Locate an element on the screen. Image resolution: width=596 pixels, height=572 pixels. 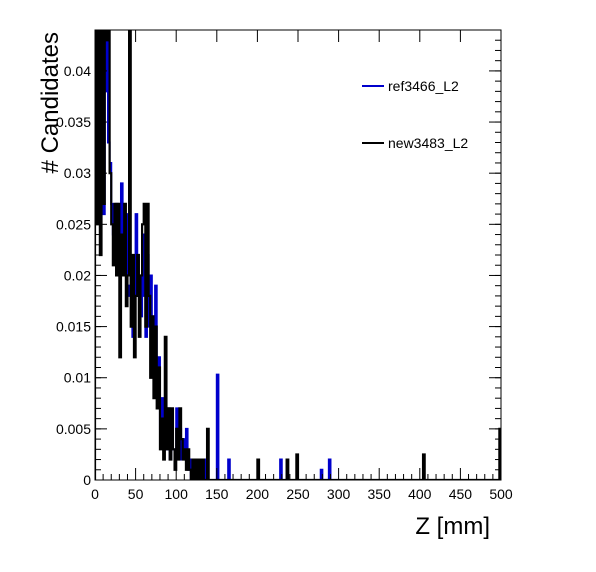
x-tick-label: 150 is located at coordinates (217, 494).